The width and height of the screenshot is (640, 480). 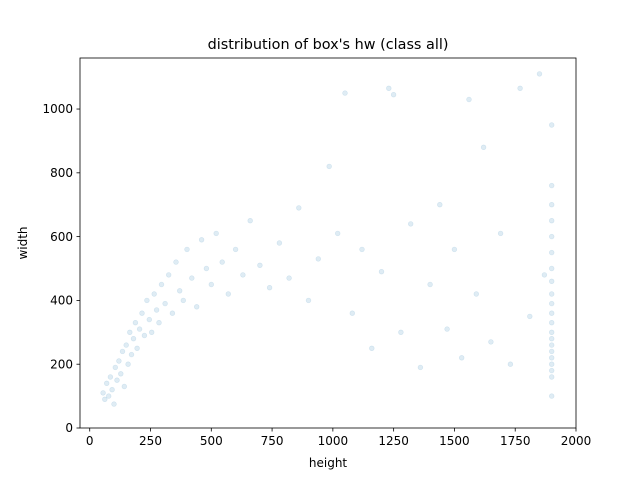 What do you see at coordinates (515, 441) in the screenshot?
I see `x-tick-label: 1750` at bounding box center [515, 441].